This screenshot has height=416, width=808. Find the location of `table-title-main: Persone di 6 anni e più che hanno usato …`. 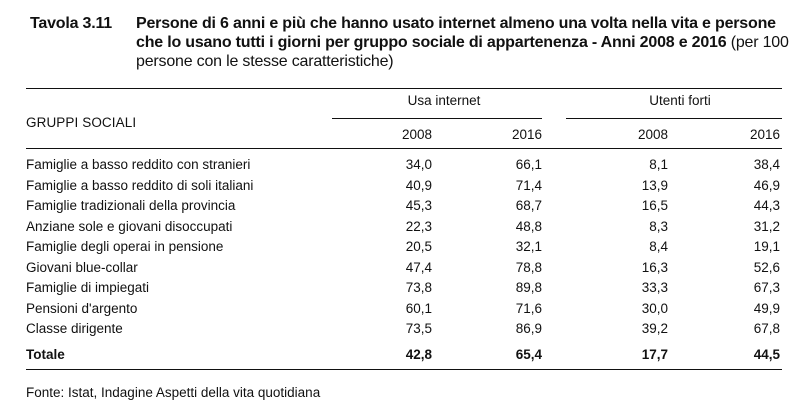

table-title-main: Persone di 6 anni e più che hanno usato … is located at coordinates (456, 33).